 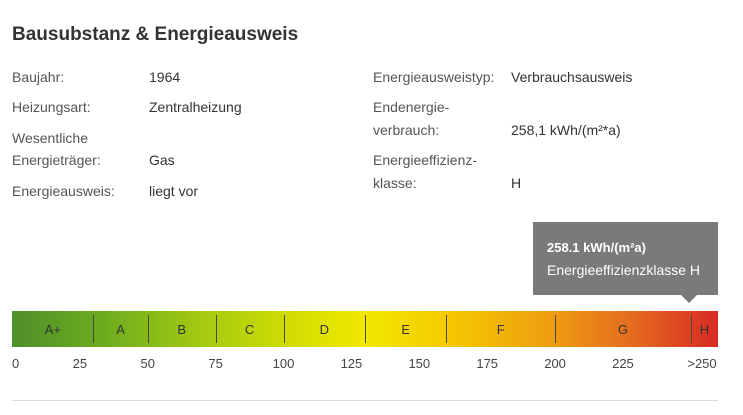 I want to click on scale-tick-label: 225, so click(x=623, y=363).